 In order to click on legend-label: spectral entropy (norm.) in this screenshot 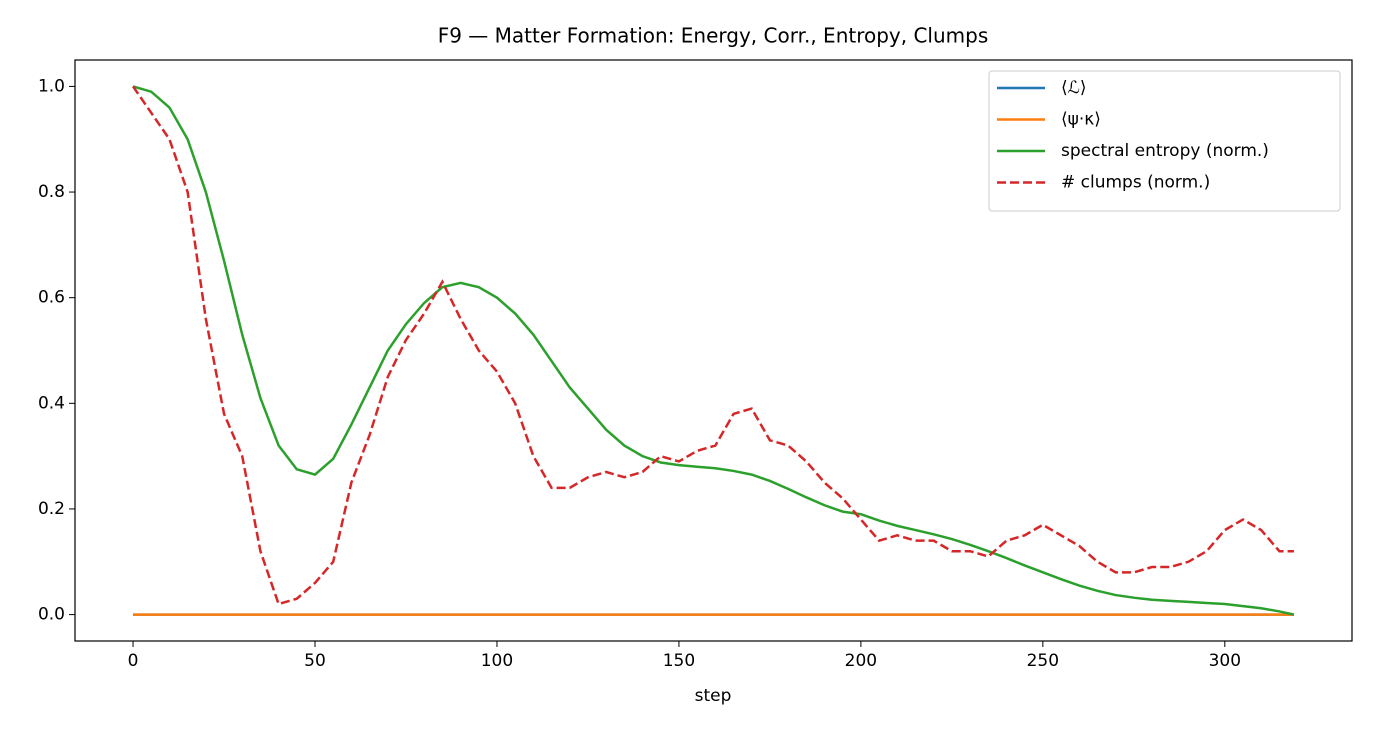, I will do `click(1165, 151)`.